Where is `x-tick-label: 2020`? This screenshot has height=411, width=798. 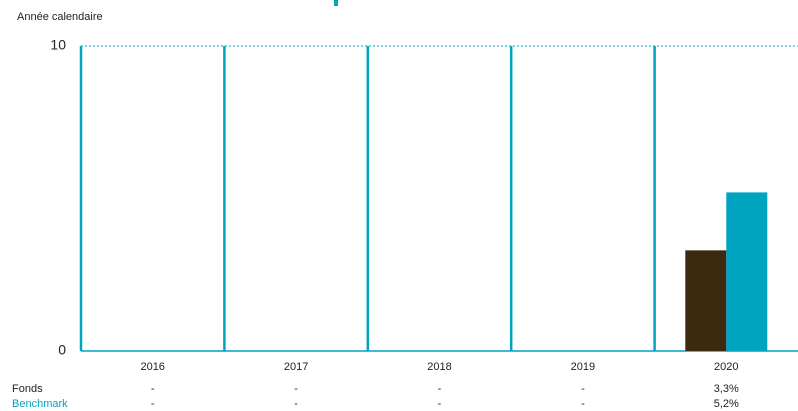 x-tick-label: 2020 is located at coordinates (726, 367).